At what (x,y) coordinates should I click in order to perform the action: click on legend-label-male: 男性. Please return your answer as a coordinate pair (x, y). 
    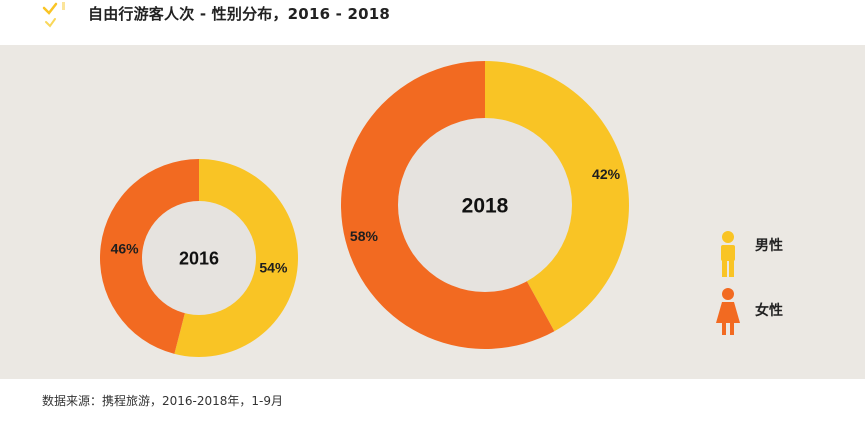
    Looking at the image, I should click on (769, 245).